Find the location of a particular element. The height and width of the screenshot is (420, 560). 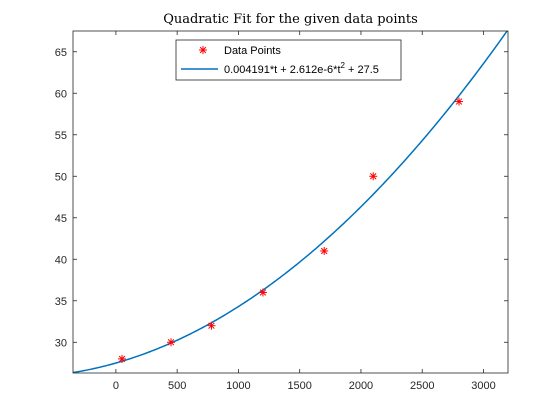

y-tick-label: 65 is located at coordinates (61, 53).